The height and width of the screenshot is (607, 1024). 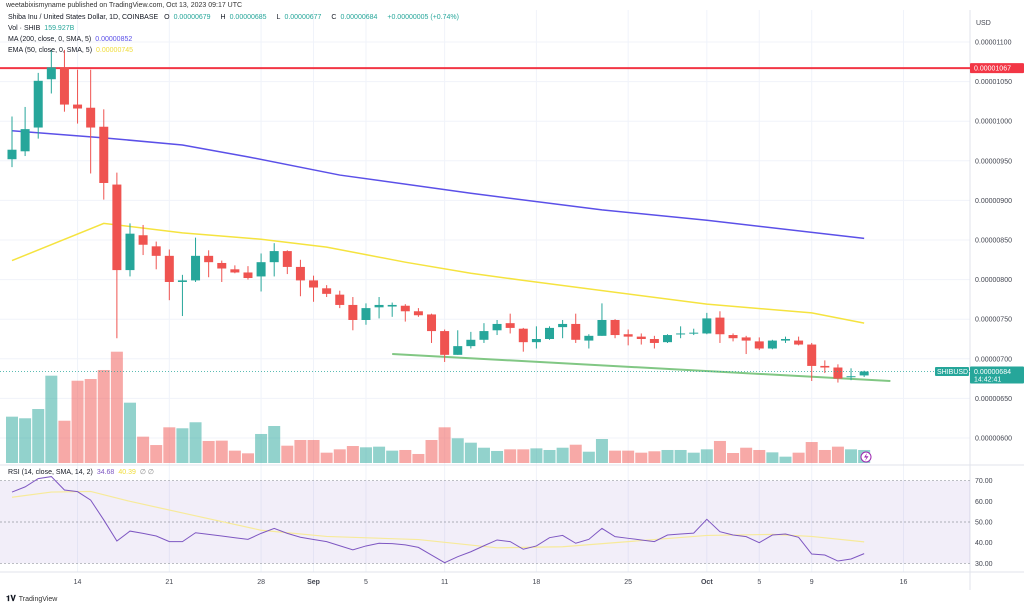 I want to click on lightning-icon, so click(x=866, y=457).